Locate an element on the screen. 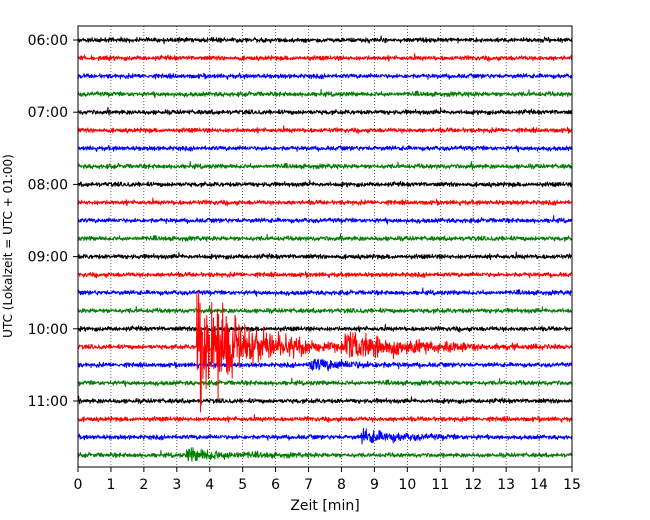 This screenshot has width=650, height=520. y-tick-label: 08:00 is located at coordinates (48, 185).